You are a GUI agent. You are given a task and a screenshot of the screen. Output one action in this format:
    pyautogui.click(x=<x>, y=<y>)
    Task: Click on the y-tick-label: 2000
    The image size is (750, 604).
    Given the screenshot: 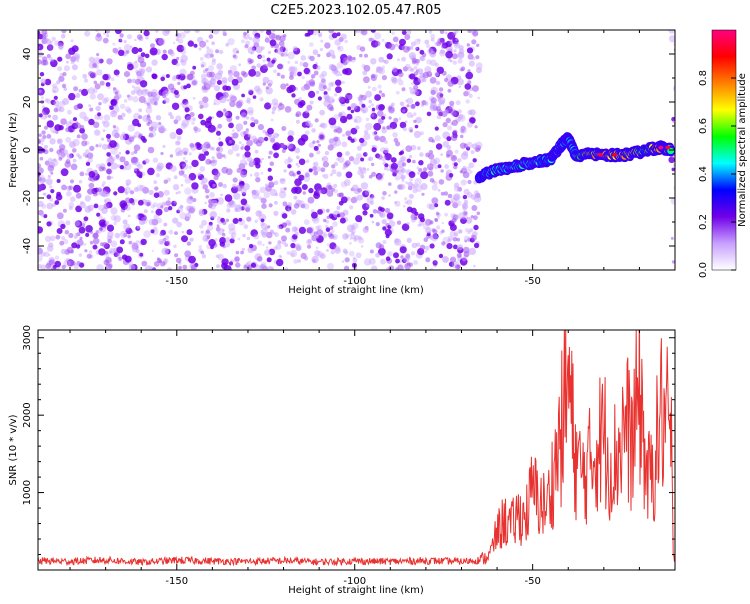 What is the action you would take?
    pyautogui.click(x=27, y=414)
    